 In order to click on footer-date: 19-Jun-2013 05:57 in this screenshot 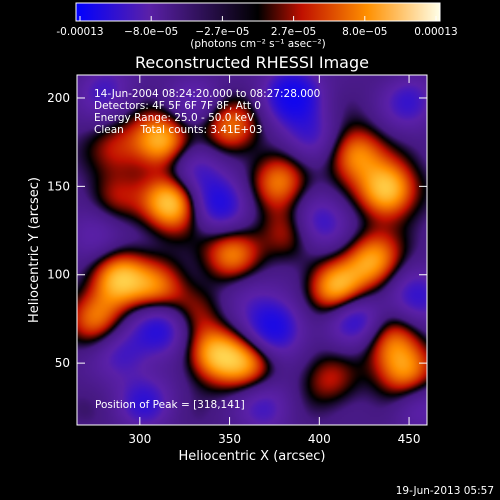, I will do `click(445, 491)`.